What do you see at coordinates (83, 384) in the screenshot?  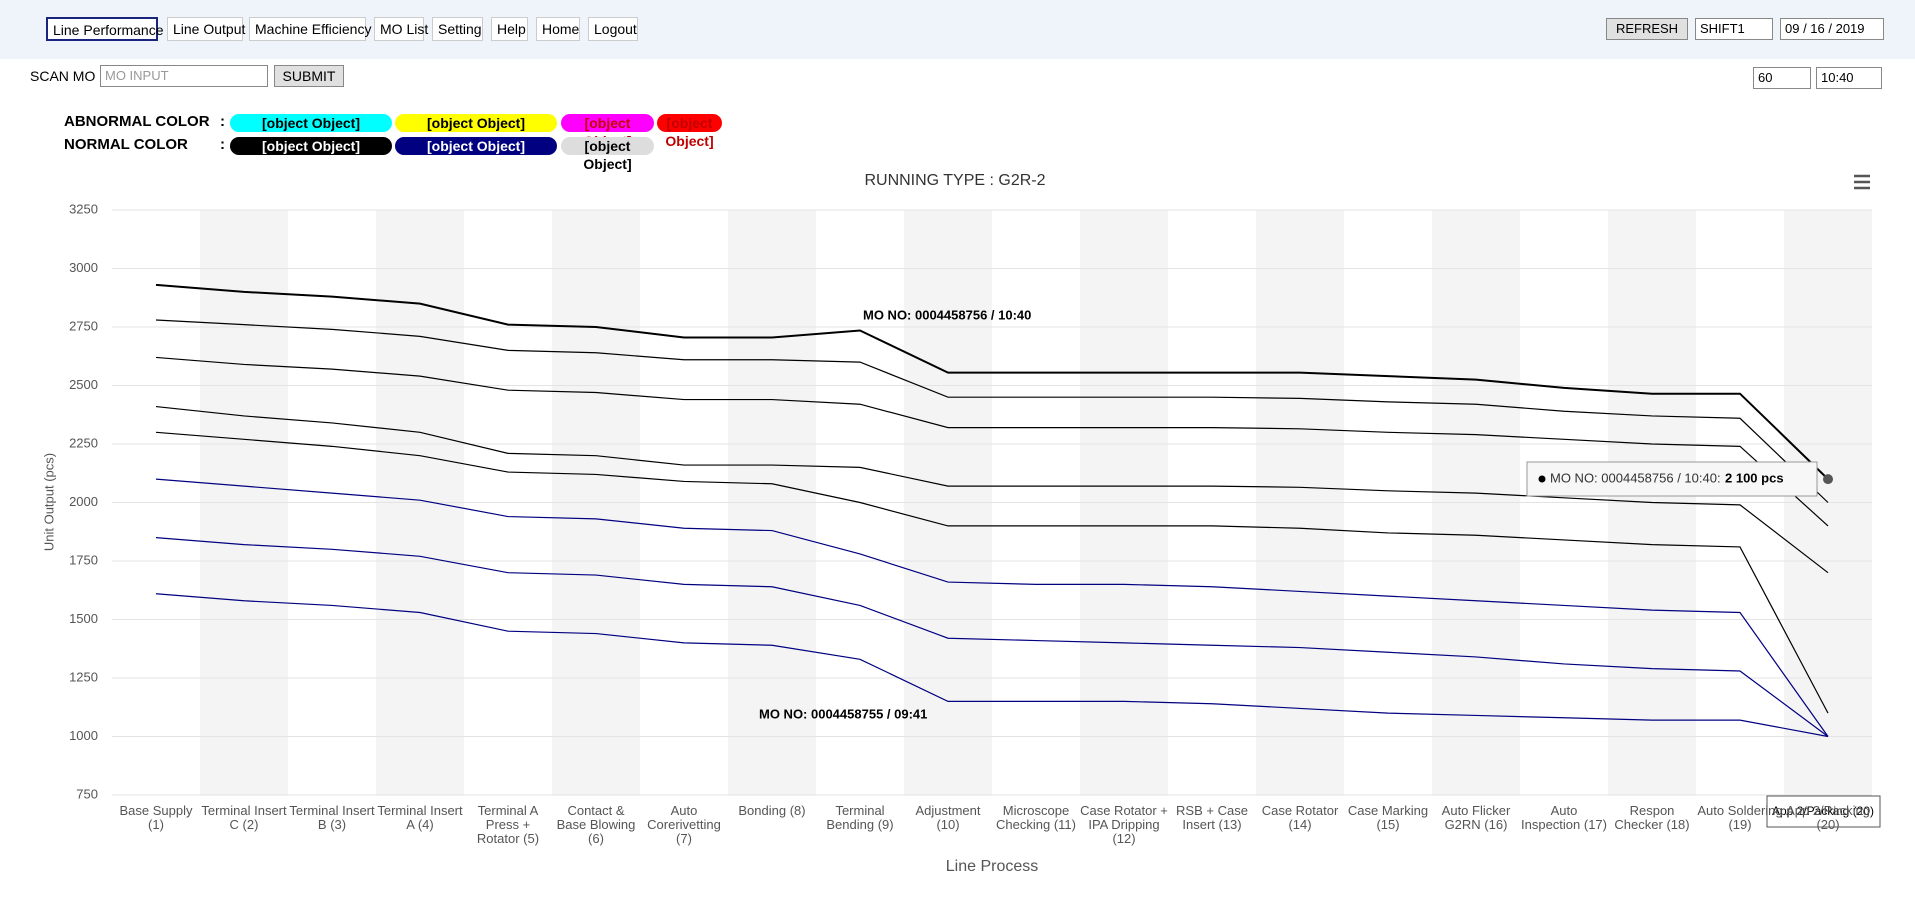 I see `y-tick-label: 2500` at bounding box center [83, 384].